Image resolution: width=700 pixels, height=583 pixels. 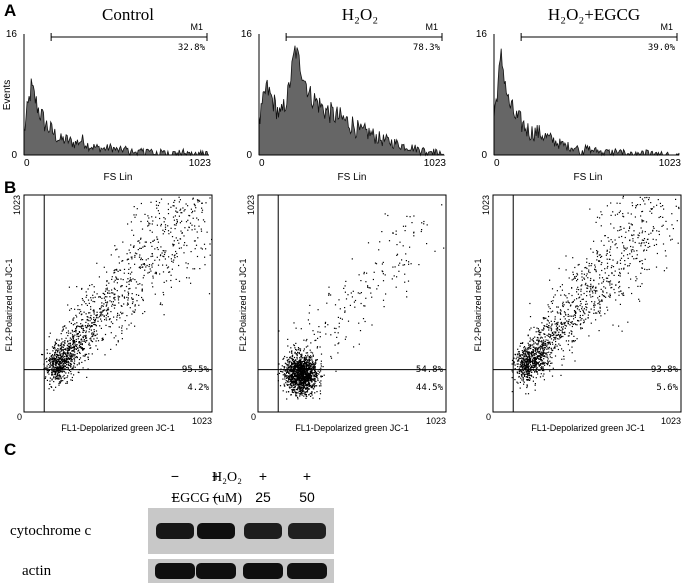 I want to click on histogram-title: Control, so click(x=128, y=14).